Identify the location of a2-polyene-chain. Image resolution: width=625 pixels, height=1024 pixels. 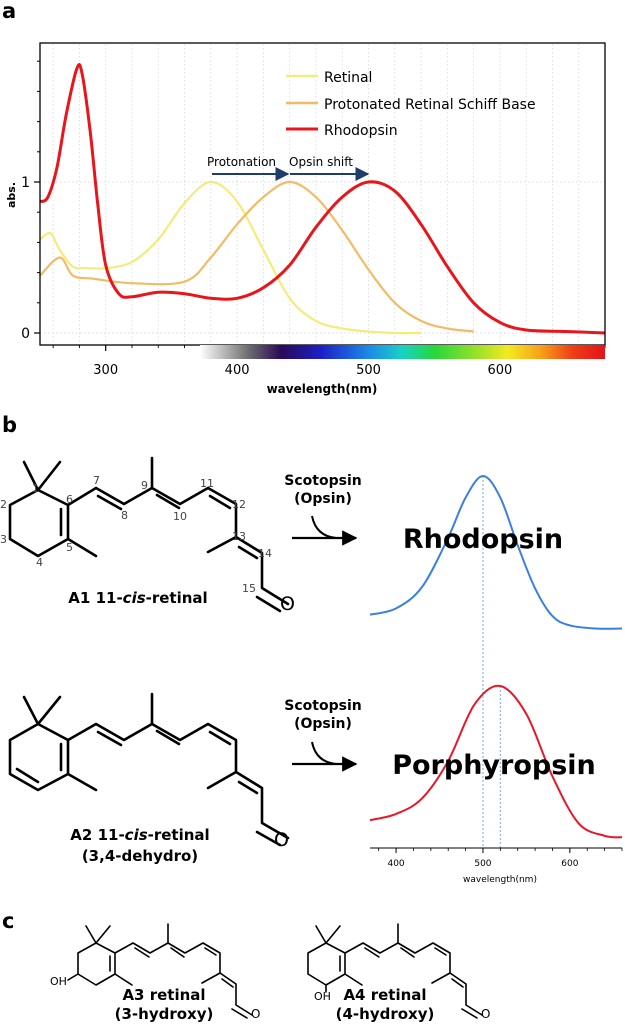
(178, 766).